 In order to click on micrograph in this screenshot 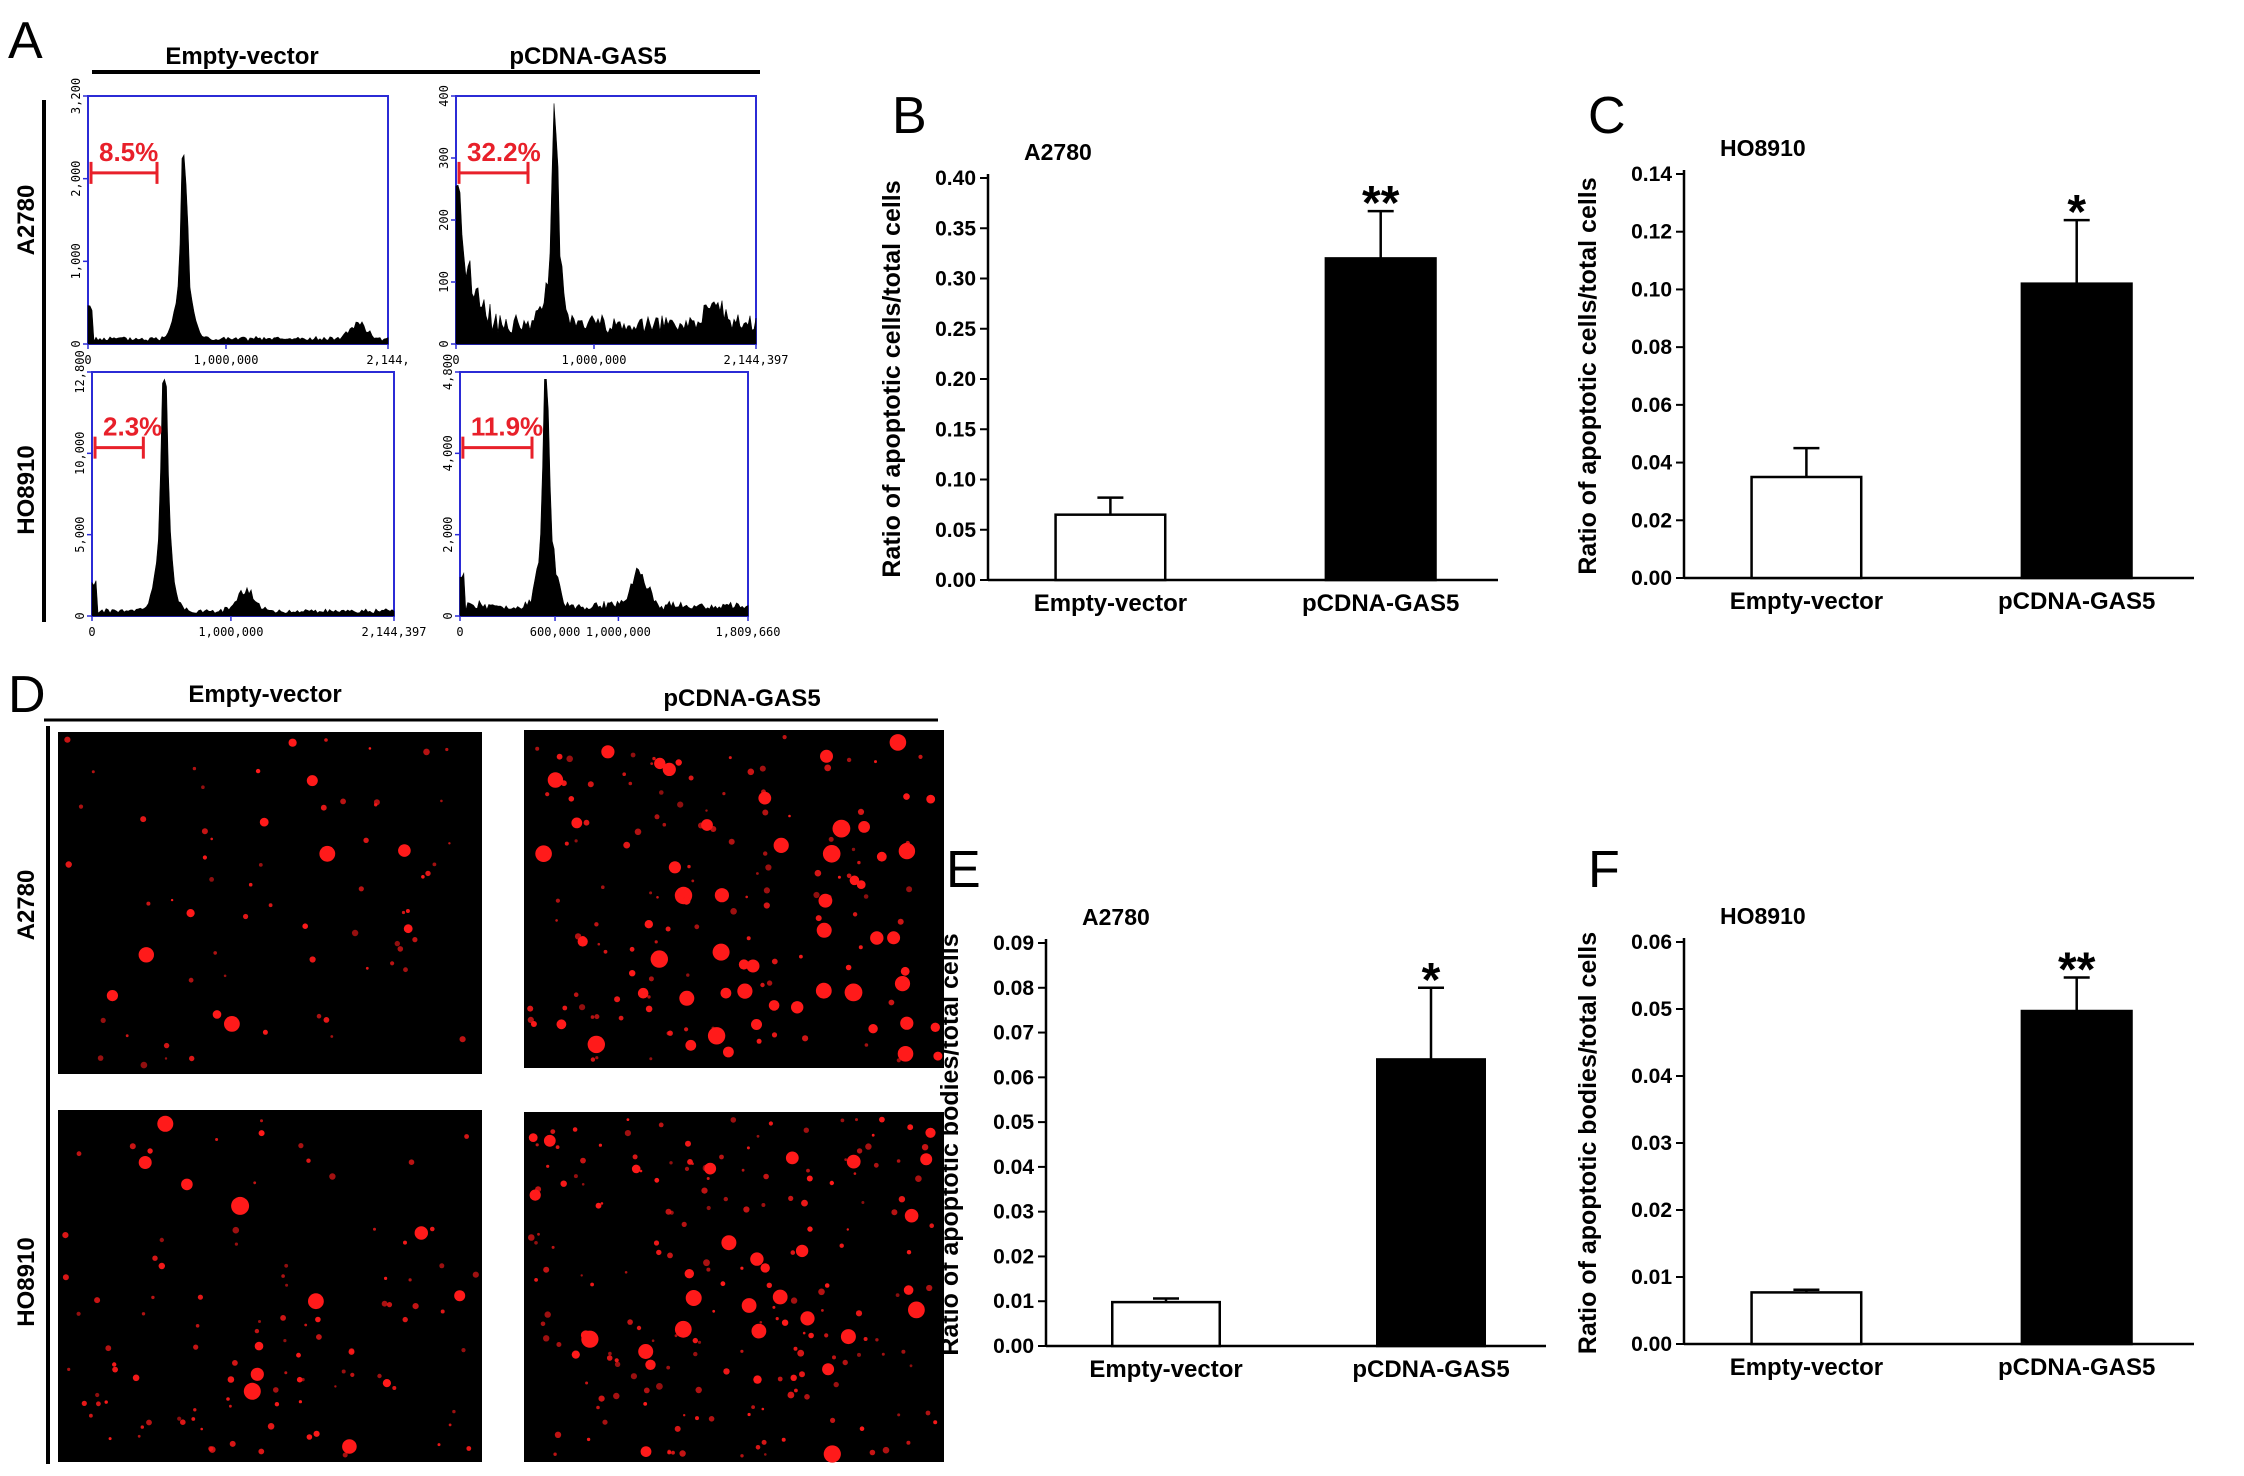, I will do `click(270, 1286)`.